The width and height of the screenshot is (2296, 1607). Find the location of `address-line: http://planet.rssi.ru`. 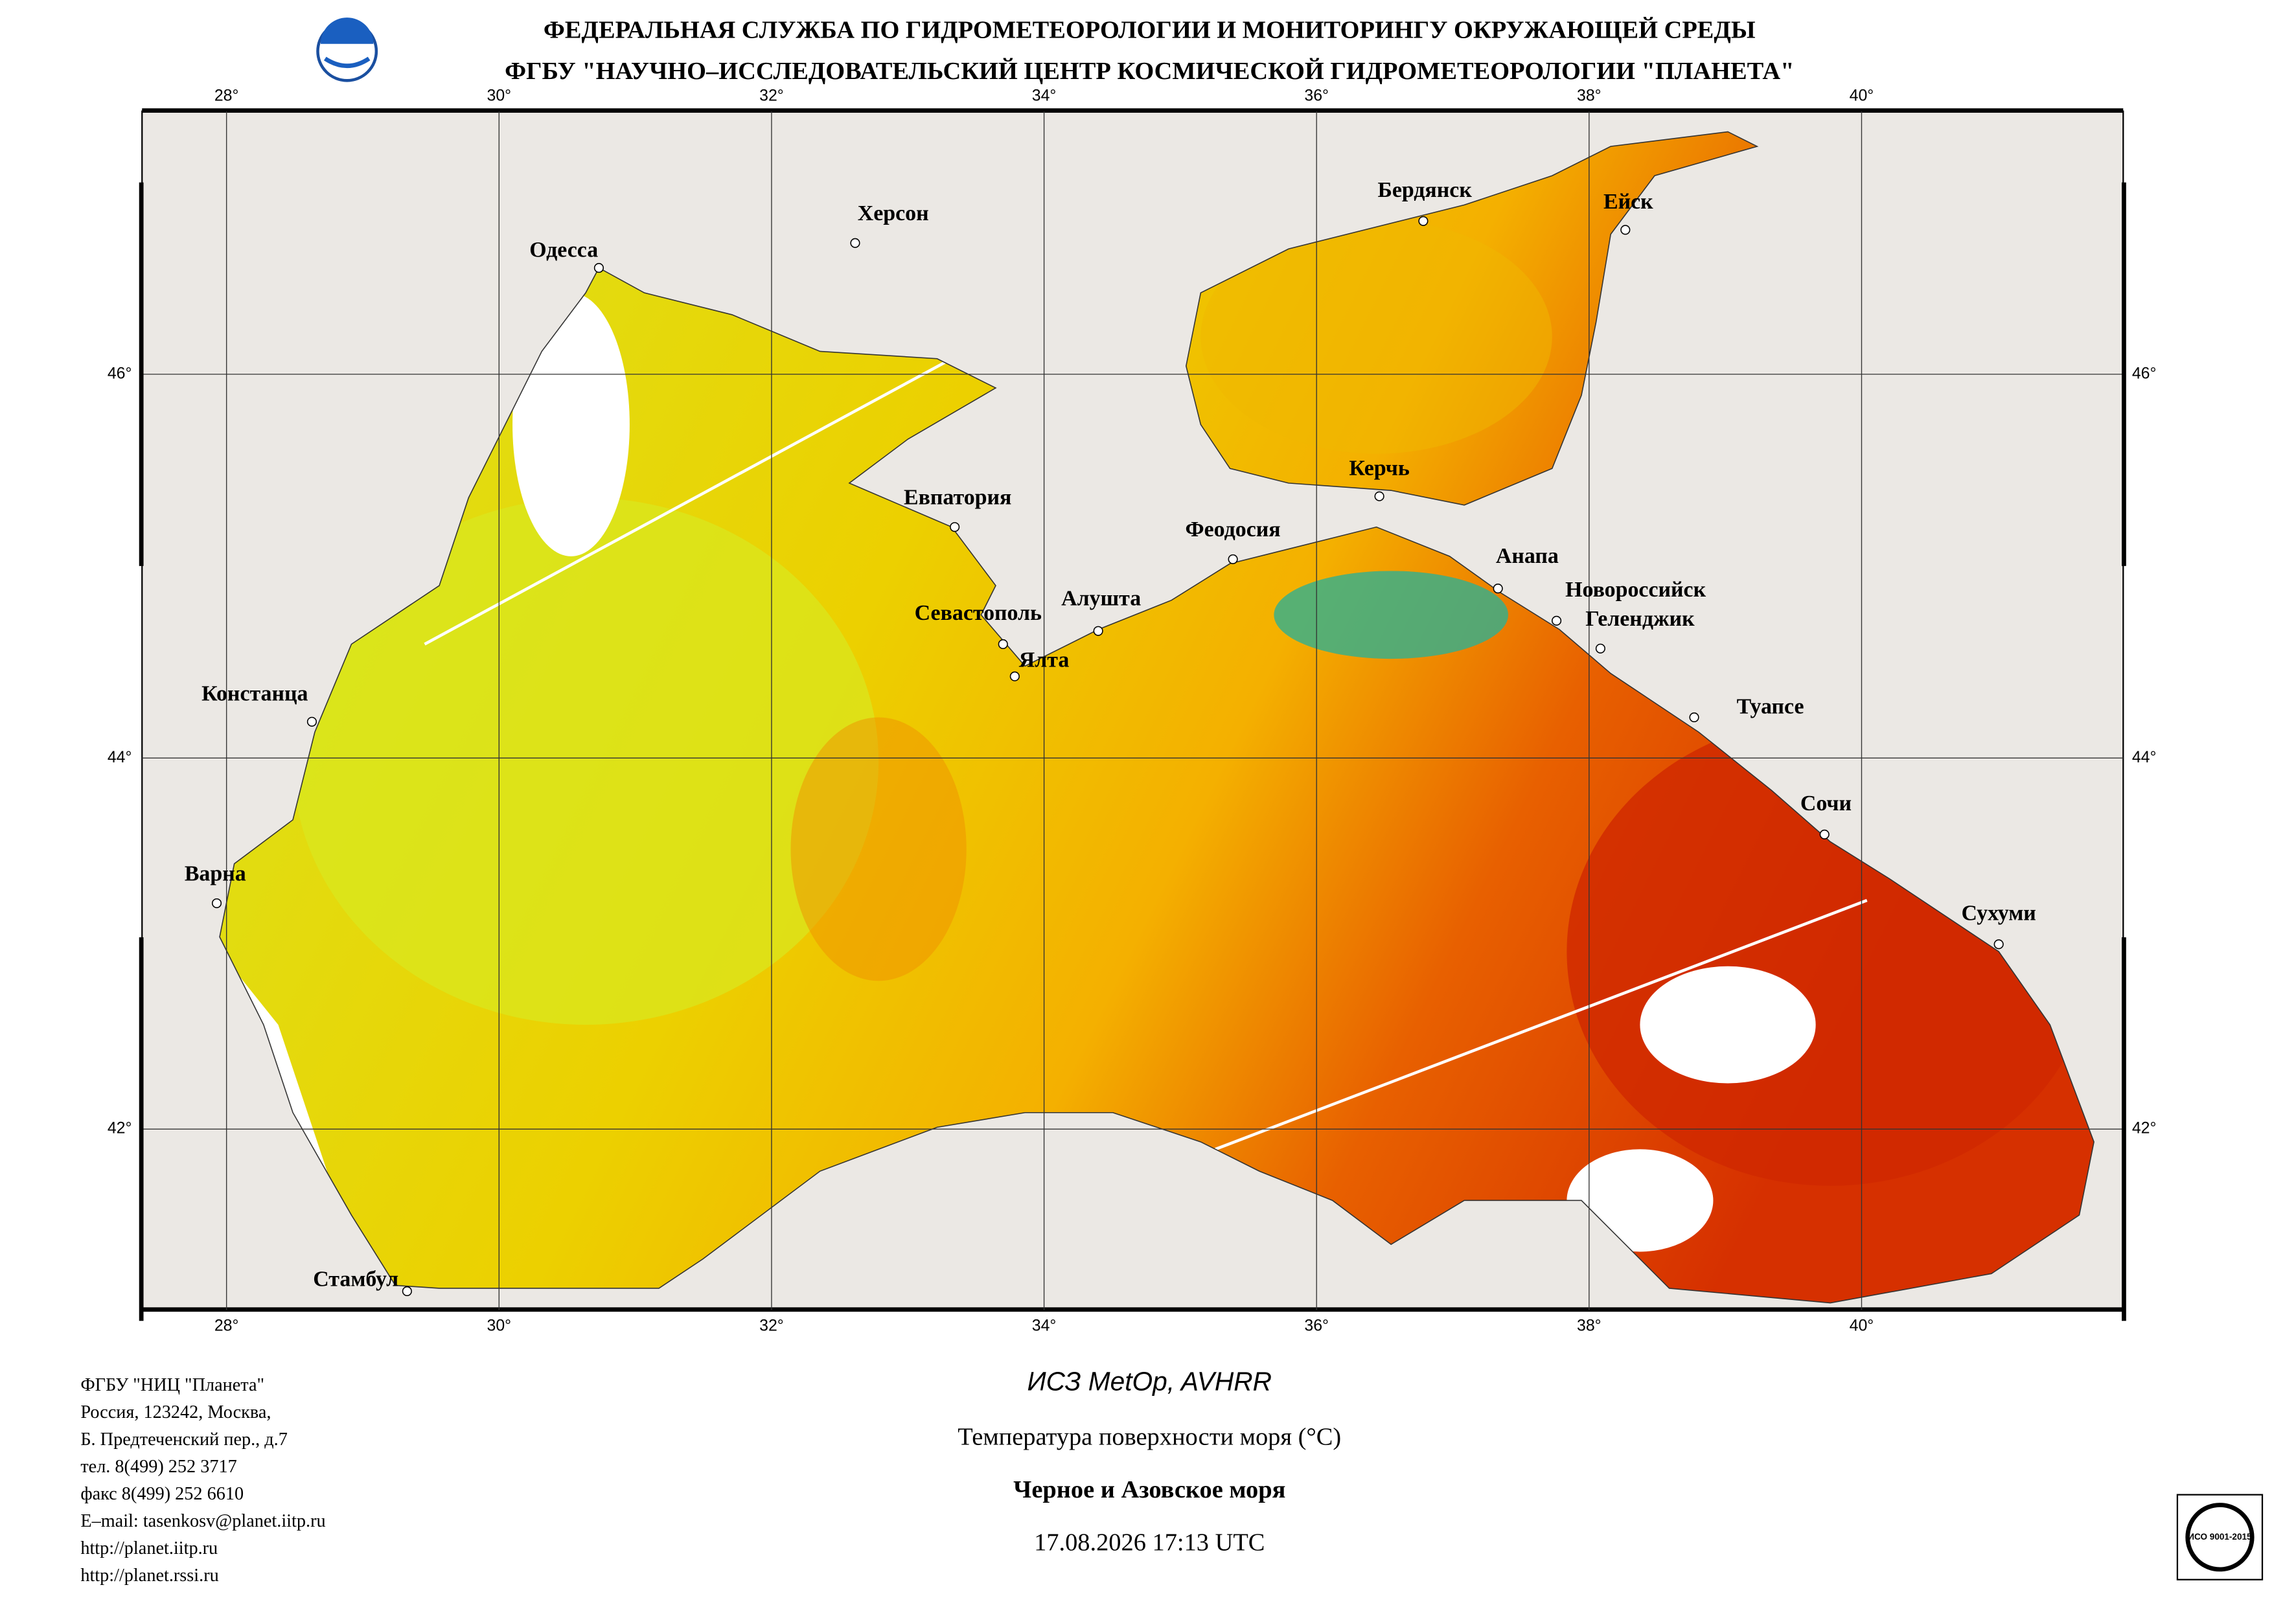

address-line: http://planet.rssi.ru is located at coordinates (149, 1576).